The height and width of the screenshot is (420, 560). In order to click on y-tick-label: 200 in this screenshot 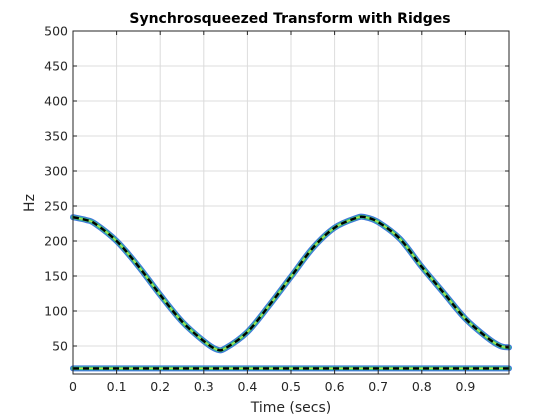, I will do `click(56, 241)`.